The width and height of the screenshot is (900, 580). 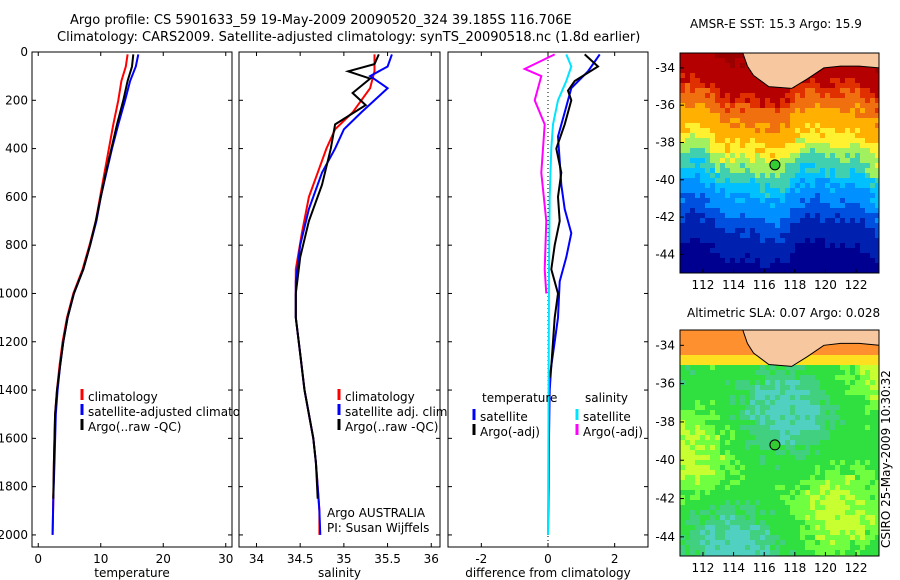 I want to click on y-tick-label: 200, so click(x=16, y=100).